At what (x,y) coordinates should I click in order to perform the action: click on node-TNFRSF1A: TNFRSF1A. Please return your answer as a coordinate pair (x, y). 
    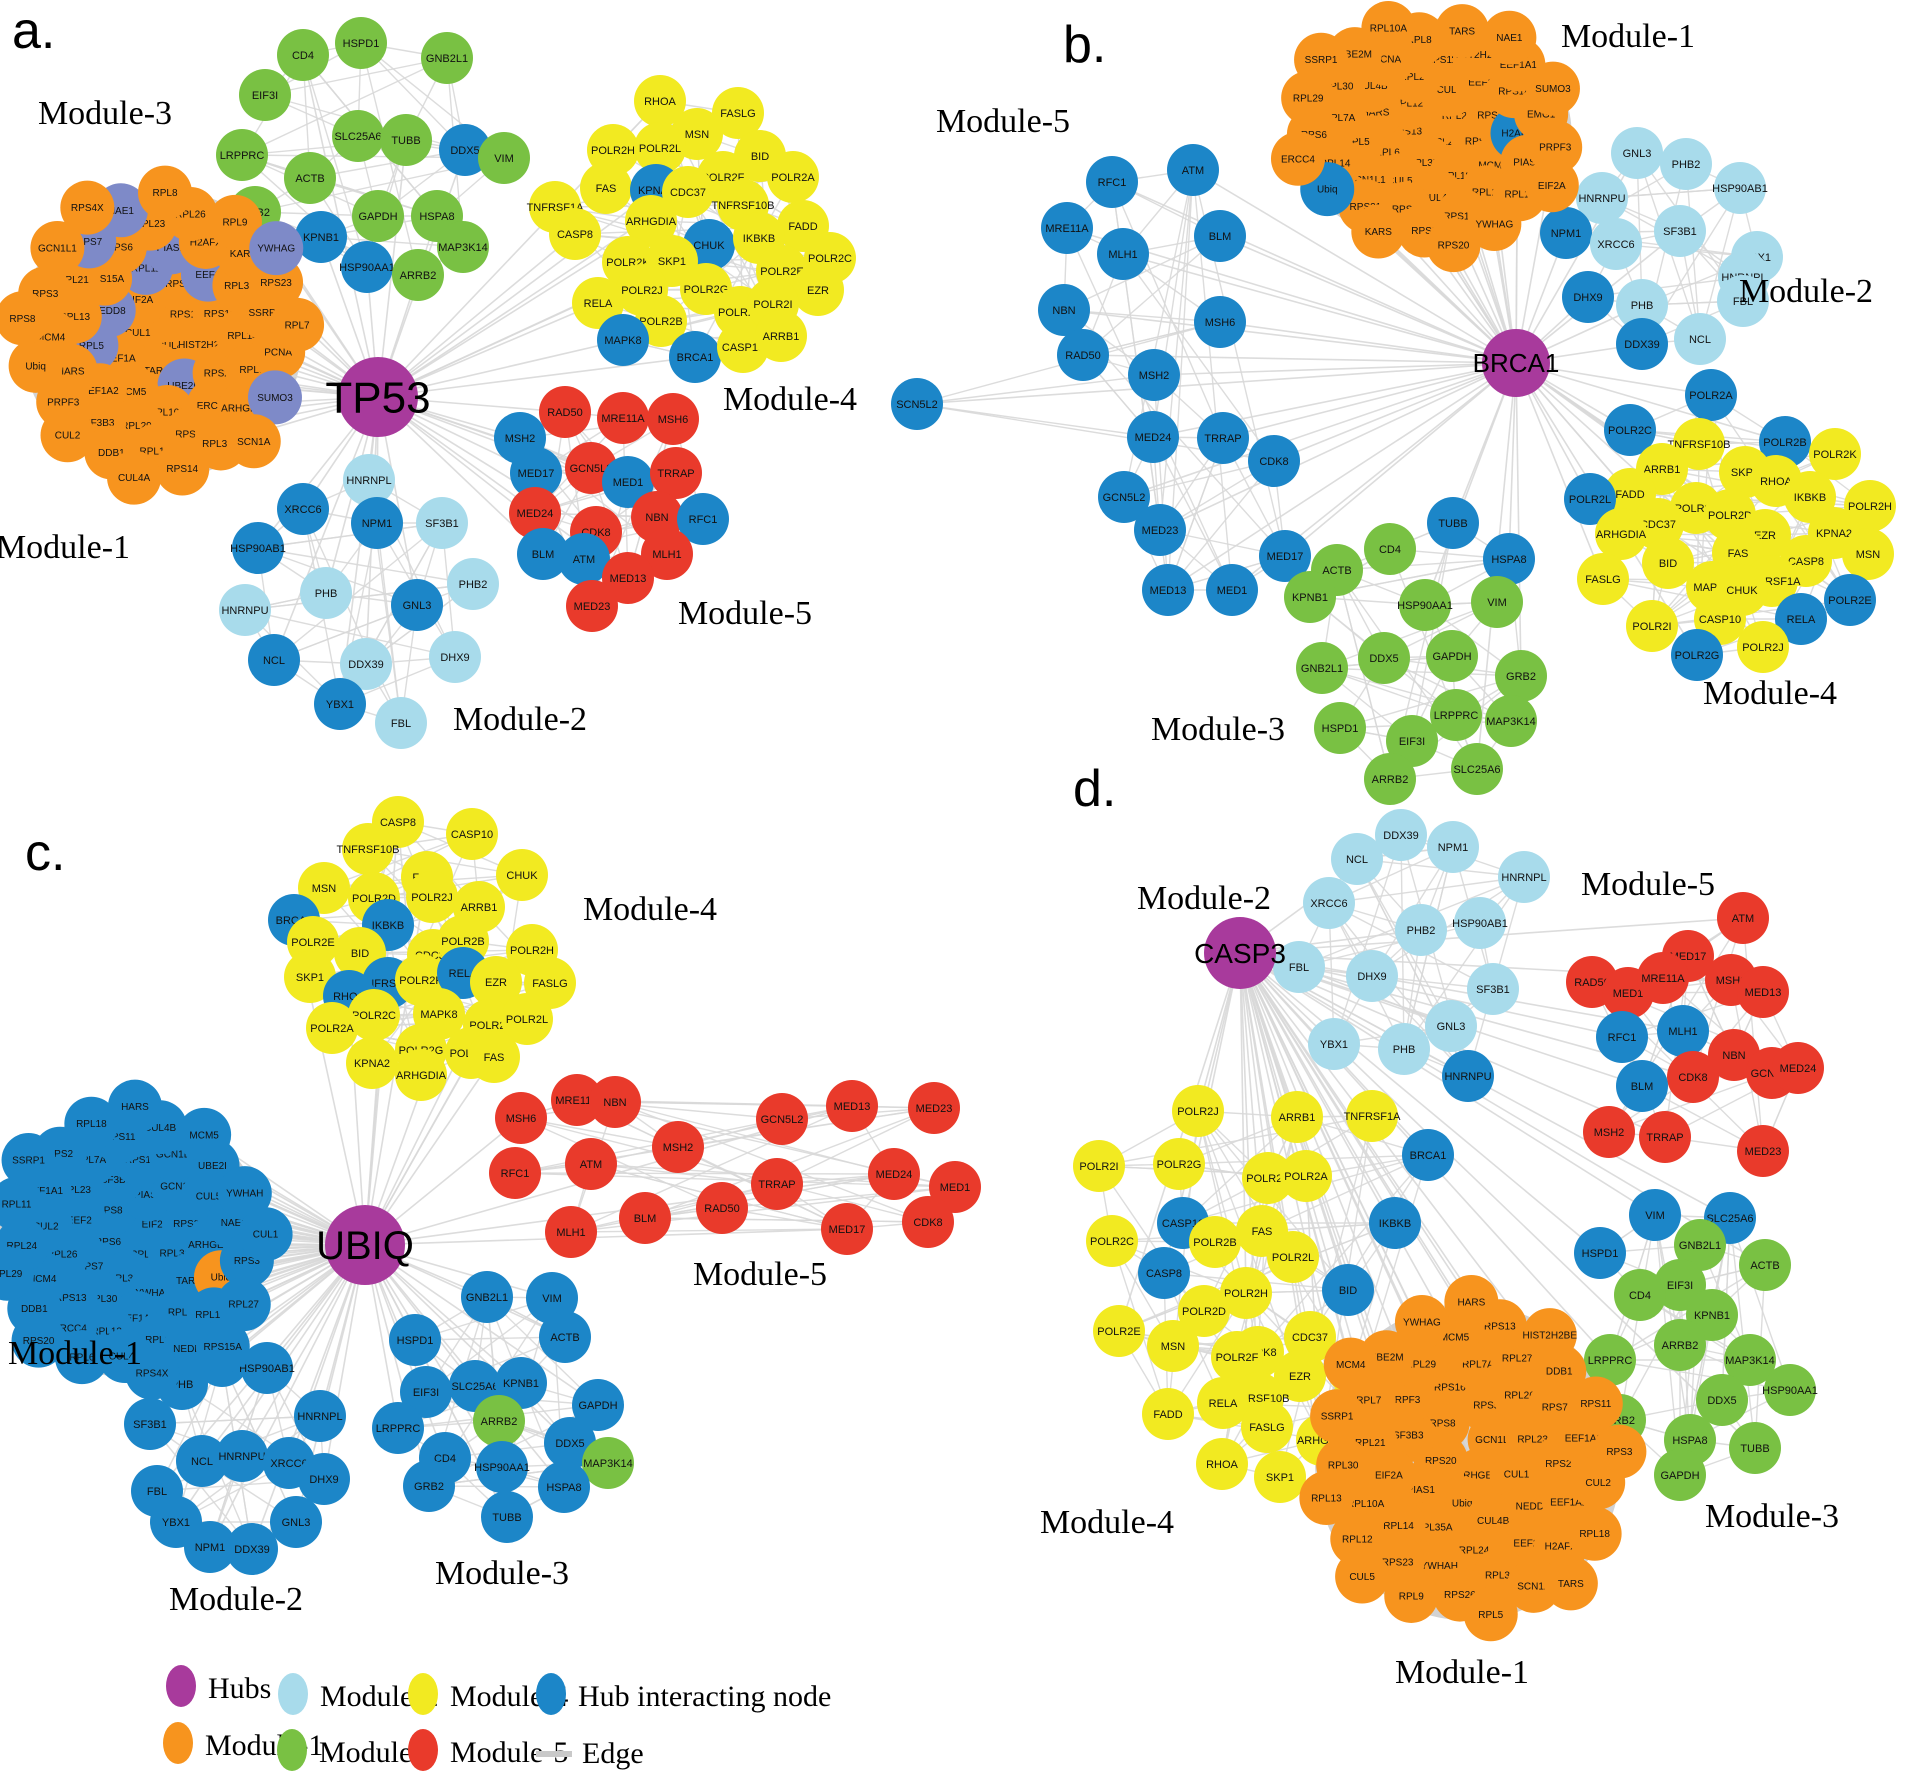
    Looking at the image, I should click on (1373, 1116).